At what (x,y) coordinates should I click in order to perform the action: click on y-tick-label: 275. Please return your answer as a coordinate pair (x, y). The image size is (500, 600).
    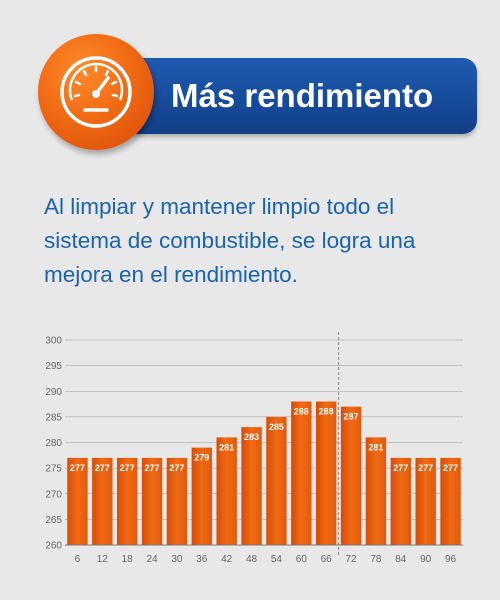
    Looking at the image, I should click on (53, 469).